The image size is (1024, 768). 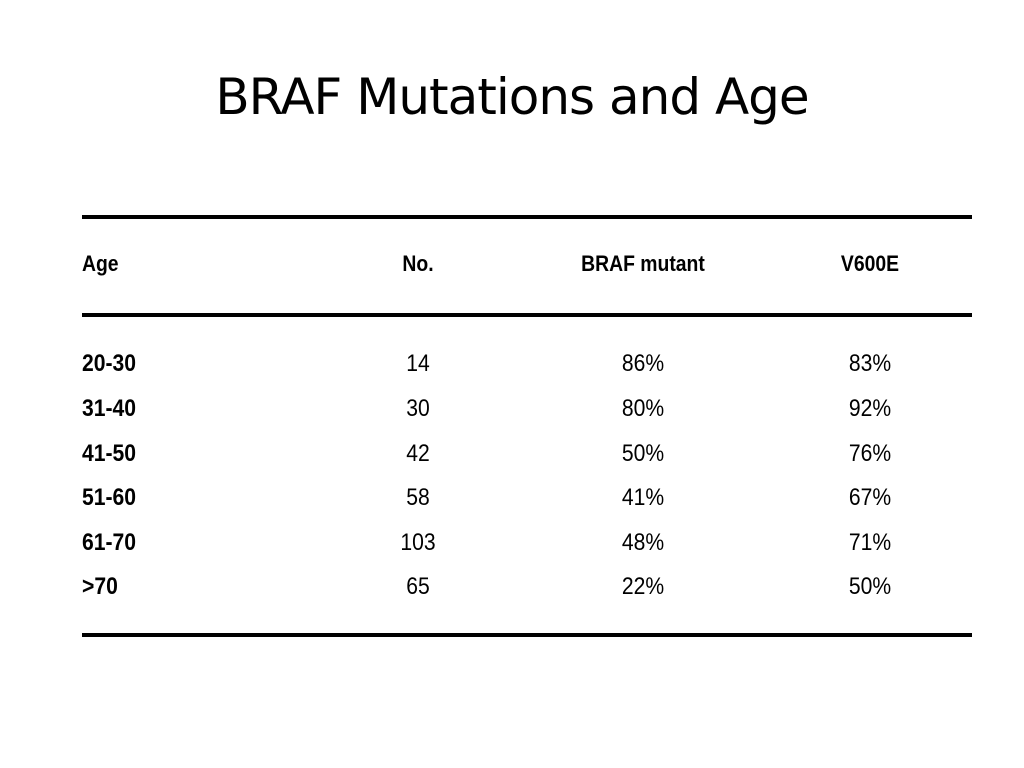 What do you see at coordinates (418, 497) in the screenshot?
I see `cell-count: 58` at bounding box center [418, 497].